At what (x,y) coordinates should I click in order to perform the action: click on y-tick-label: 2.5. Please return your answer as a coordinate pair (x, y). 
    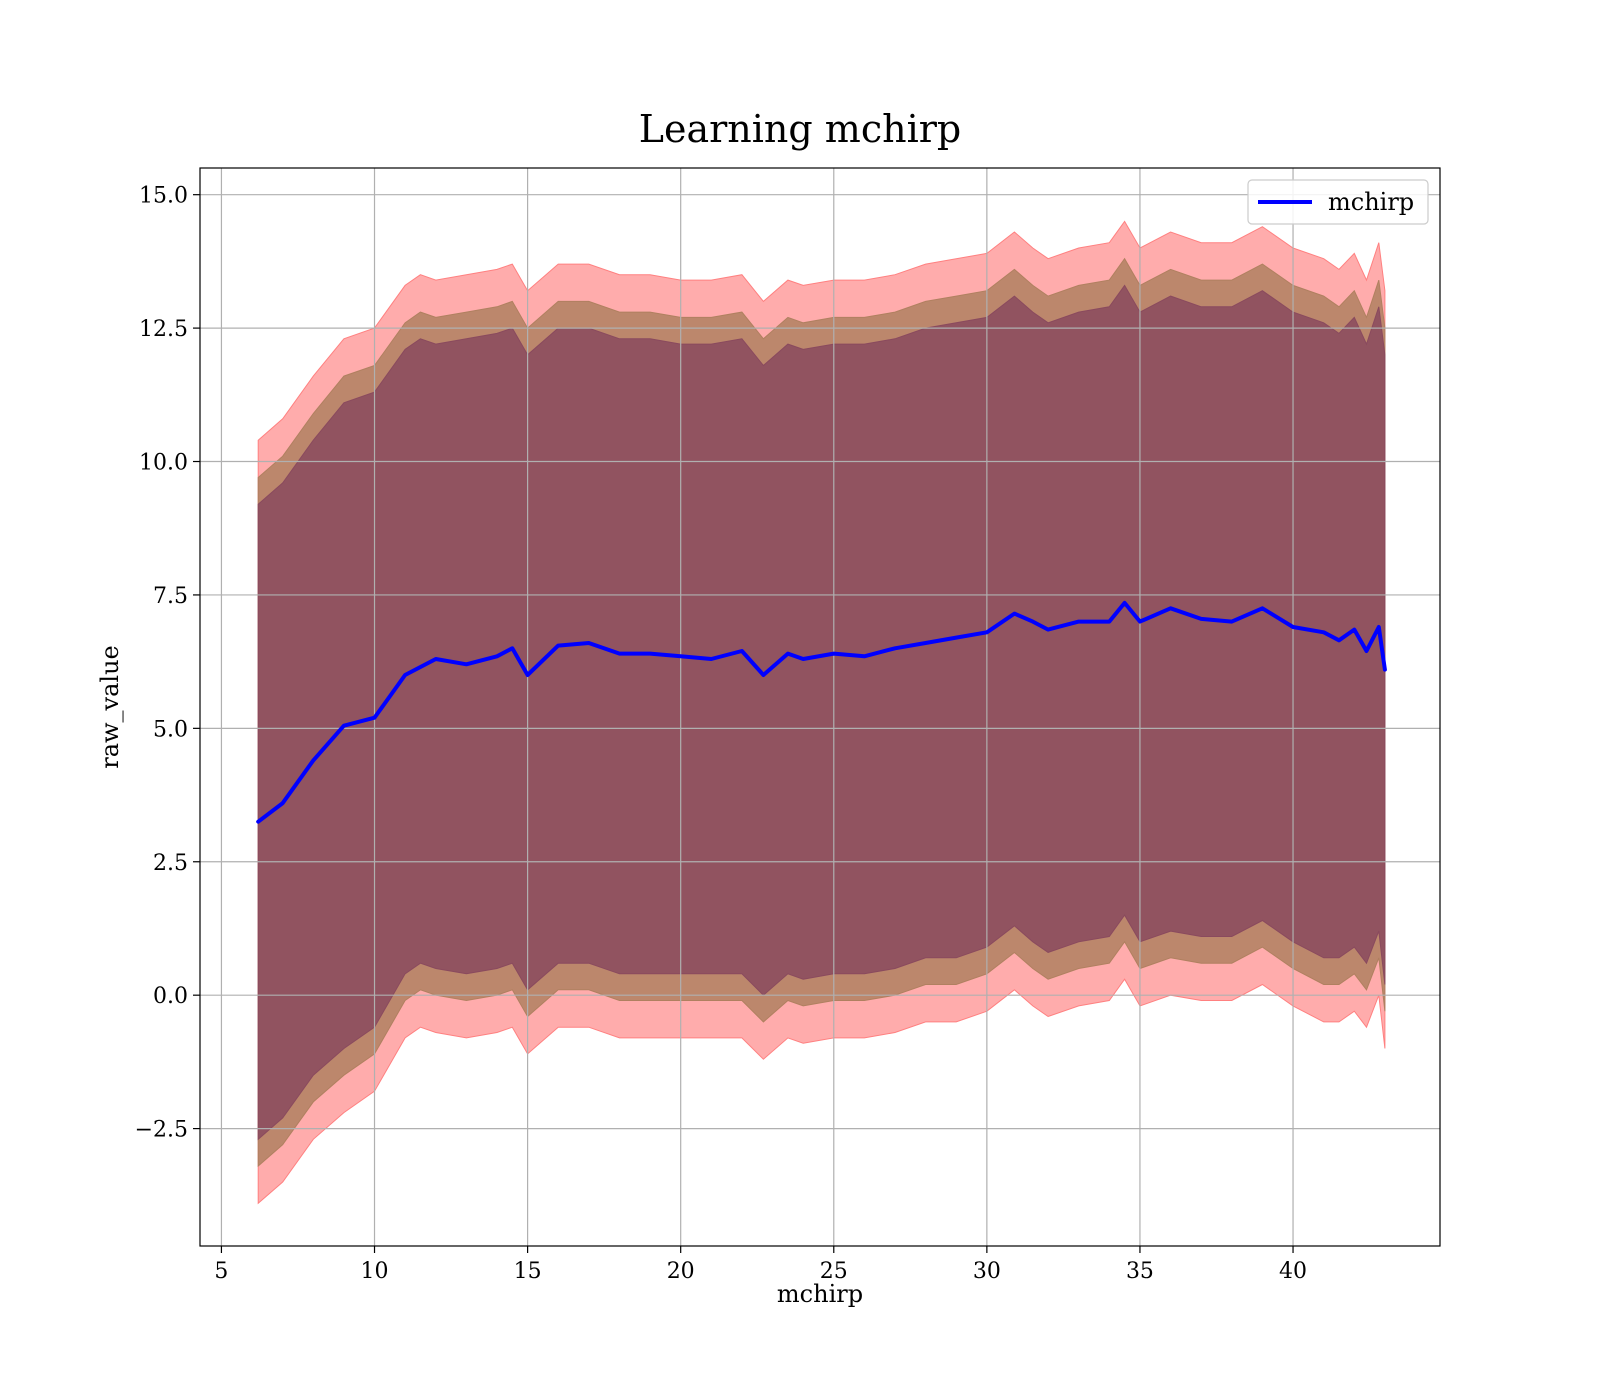
    Looking at the image, I should click on (170, 863).